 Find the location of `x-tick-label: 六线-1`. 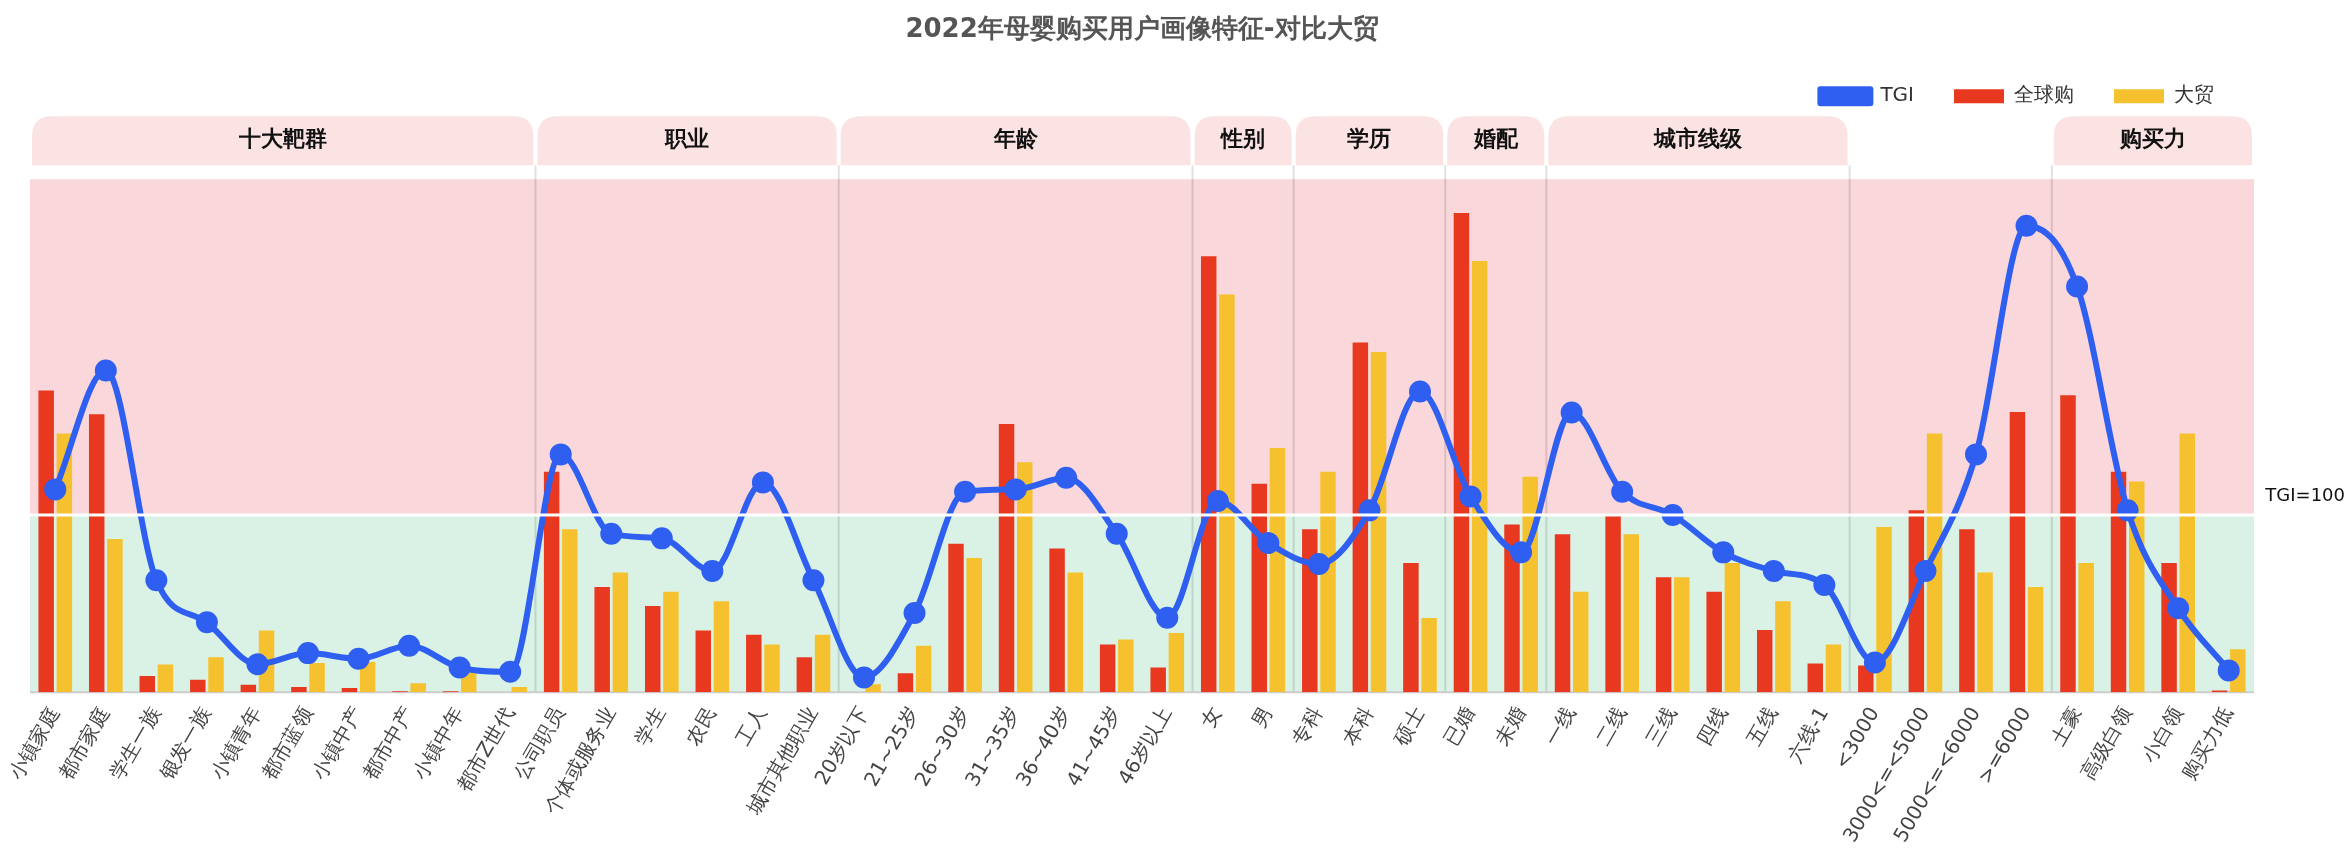

x-tick-label: 六线-1 is located at coordinates (1808, 734).